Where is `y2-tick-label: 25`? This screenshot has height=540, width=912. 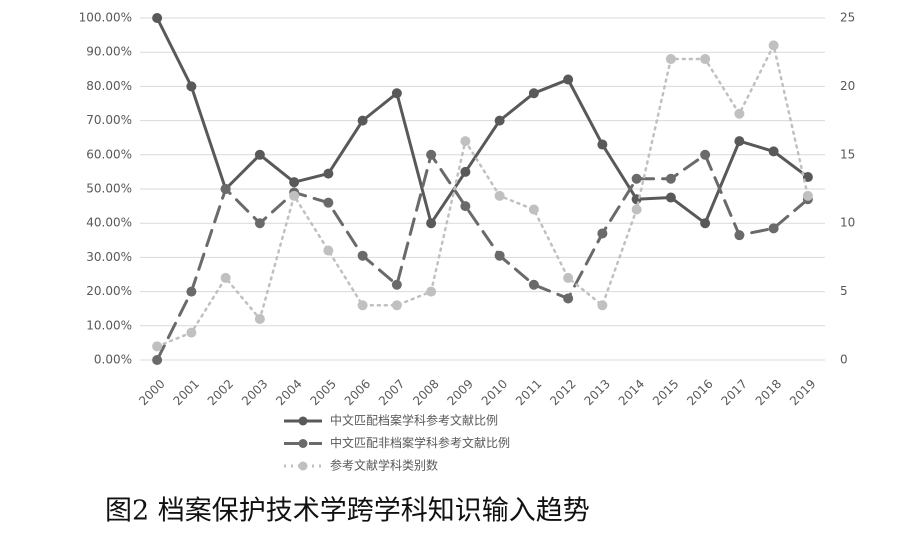 y2-tick-label: 25 is located at coordinates (847, 18).